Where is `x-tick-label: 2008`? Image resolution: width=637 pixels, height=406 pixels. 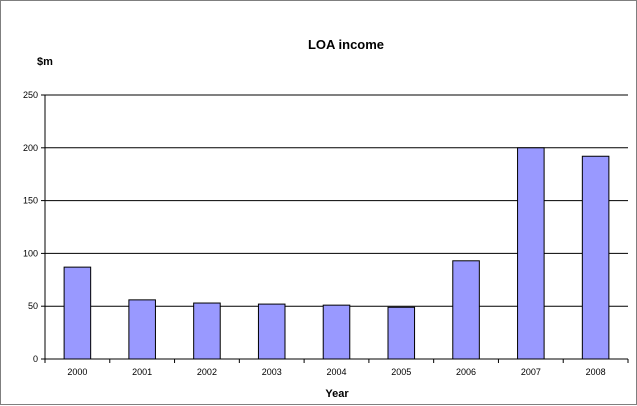
x-tick-label: 2008 is located at coordinates (596, 372).